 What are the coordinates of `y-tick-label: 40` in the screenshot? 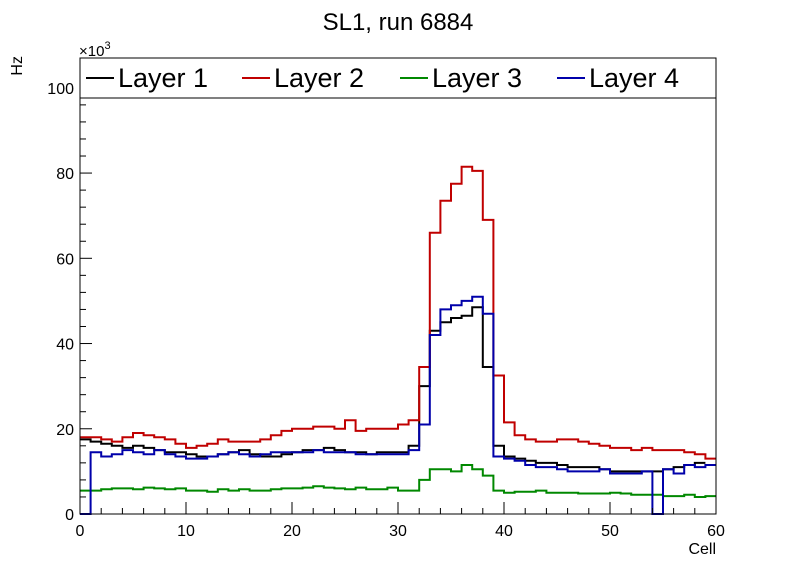 It's located at (65, 345).